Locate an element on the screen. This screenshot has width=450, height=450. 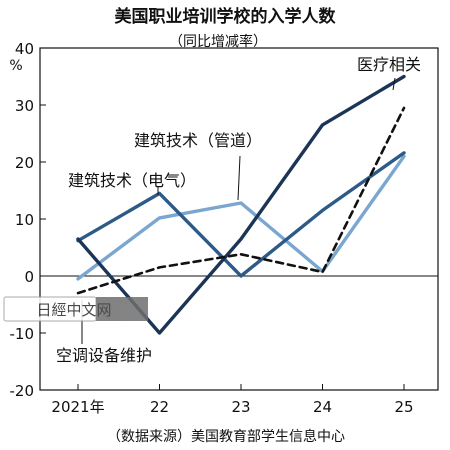
series-label-4: 空调设备维护 is located at coordinates (104, 355).